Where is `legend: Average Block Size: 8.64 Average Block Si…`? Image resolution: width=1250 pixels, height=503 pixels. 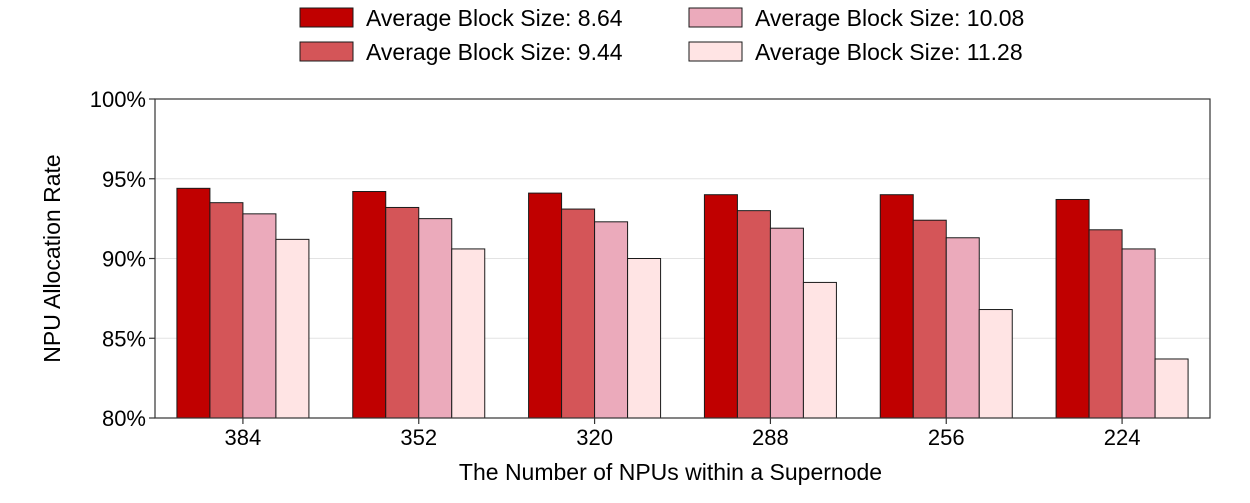 legend: Average Block Size: 8.64 Average Block Si… is located at coordinates (661, 35).